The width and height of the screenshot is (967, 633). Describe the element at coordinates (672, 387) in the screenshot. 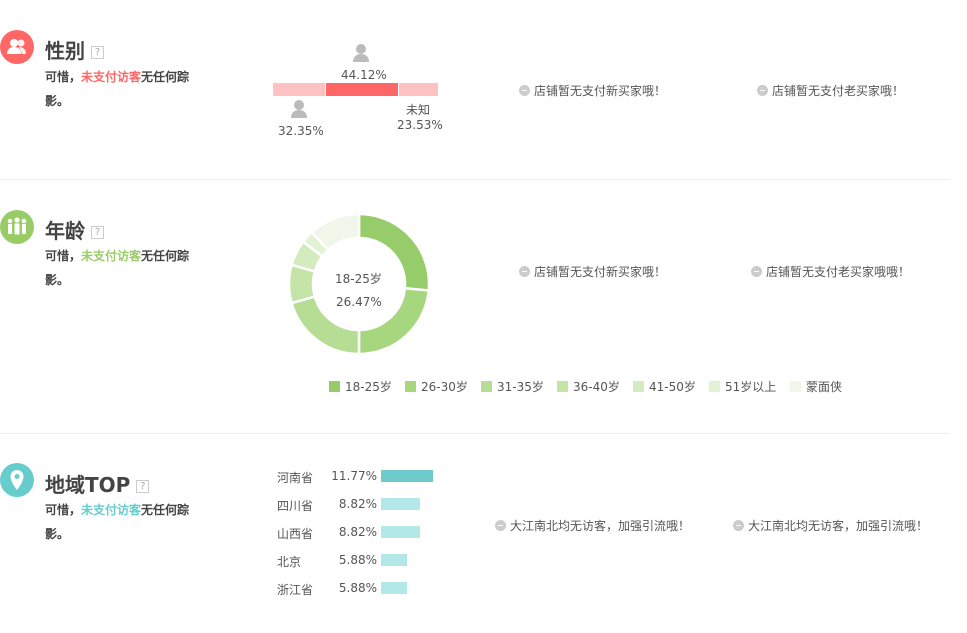

I see `legend-label: 41-50岁` at that location.